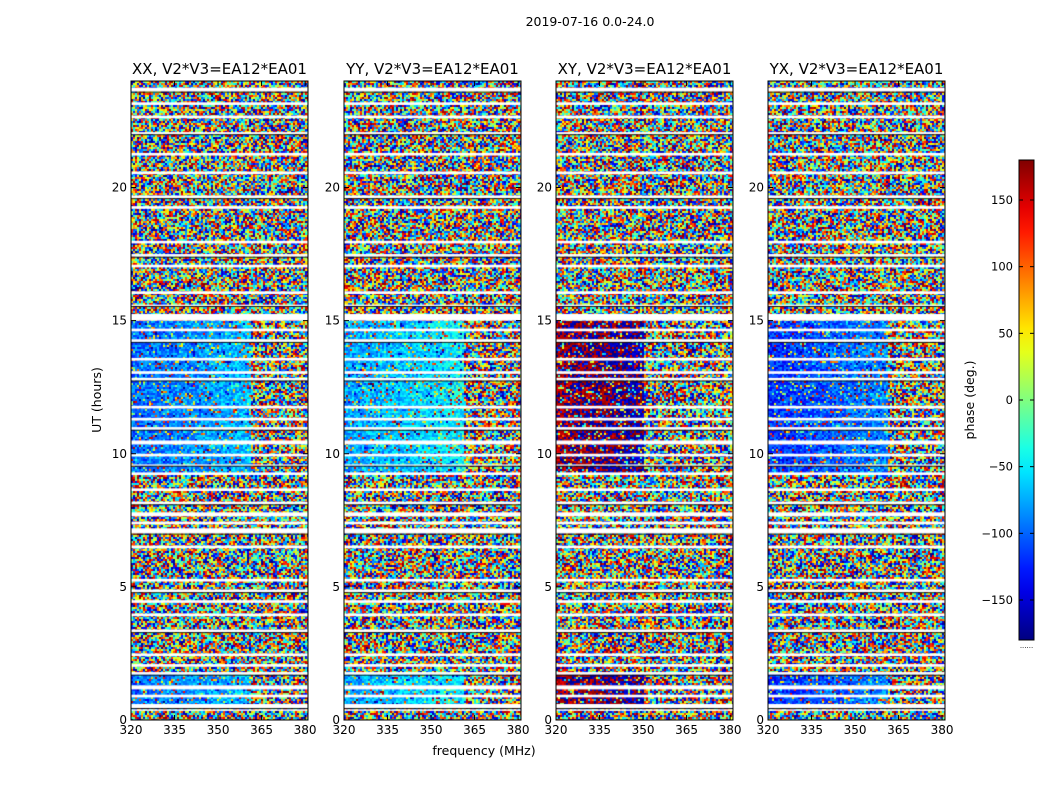  Describe the element at coordinates (332, 321) in the screenshot. I see `panel-2-ytick-label-15: 15` at that location.